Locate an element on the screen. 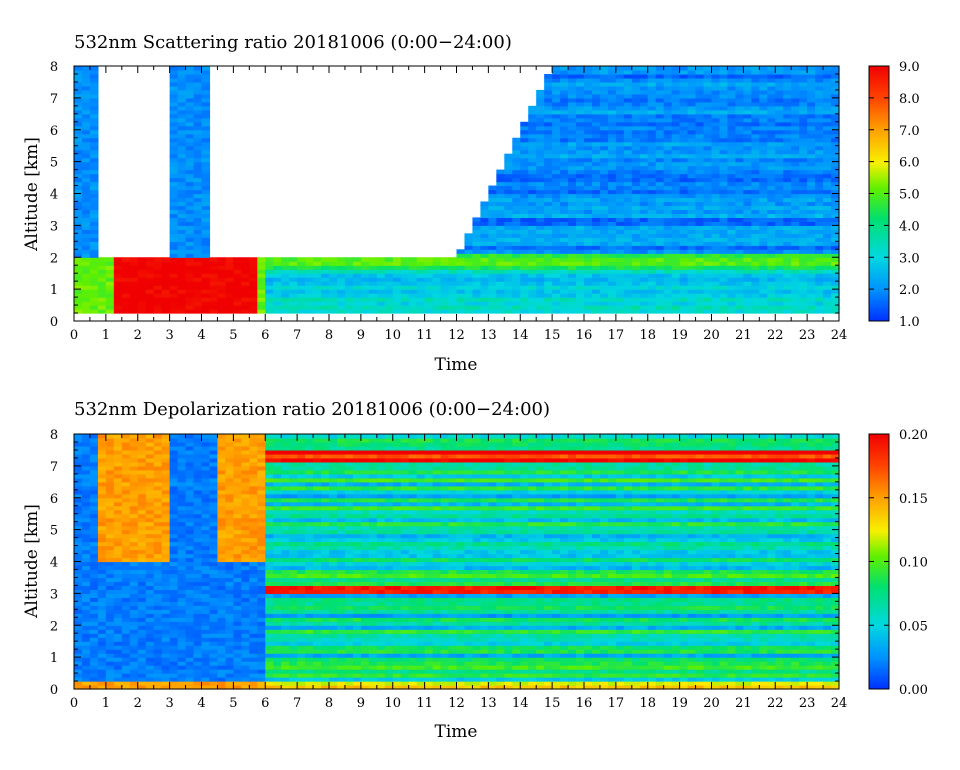  colorbar-tick-label: 5.0 is located at coordinates (909, 195).